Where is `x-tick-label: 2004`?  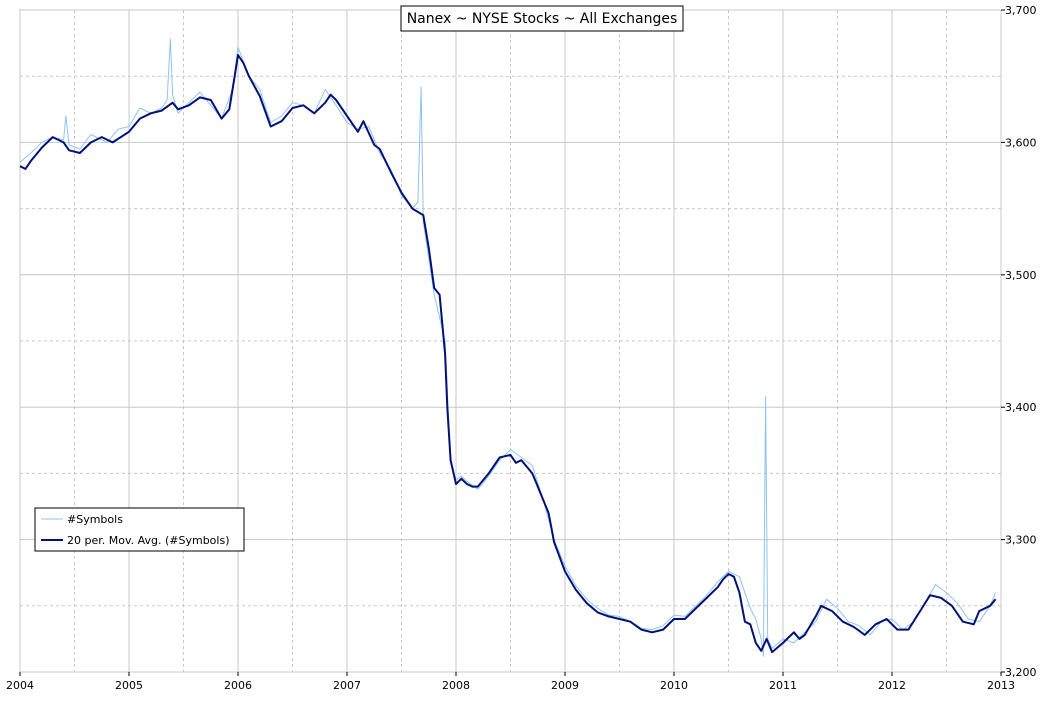 x-tick-label: 2004 is located at coordinates (20, 685).